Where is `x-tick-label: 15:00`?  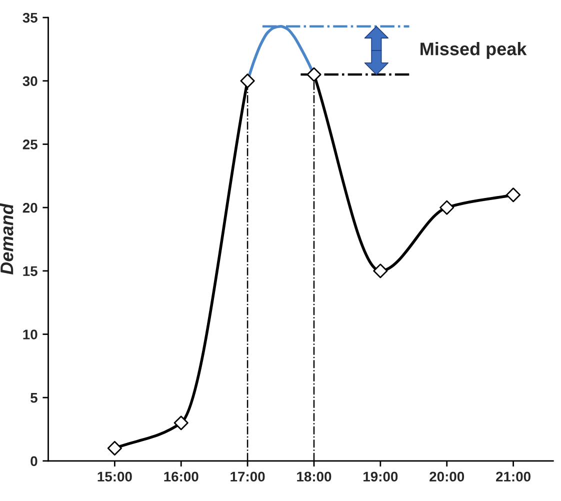
x-tick-label: 15:00 is located at coordinates (115, 477).